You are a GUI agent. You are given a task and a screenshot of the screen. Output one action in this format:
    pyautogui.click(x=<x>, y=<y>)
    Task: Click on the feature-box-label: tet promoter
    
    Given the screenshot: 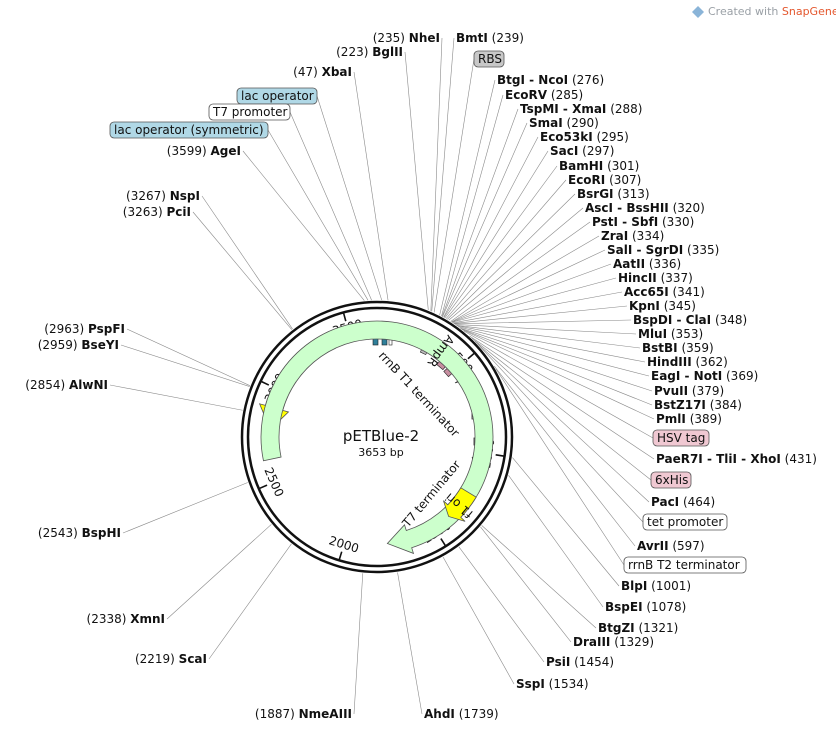 What is the action you would take?
    pyautogui.click(x=685, y=522)
    